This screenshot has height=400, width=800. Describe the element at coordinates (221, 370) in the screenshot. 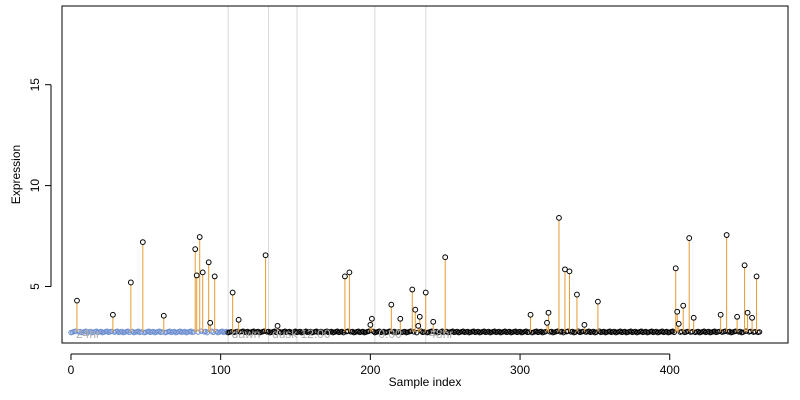

I see `x-tick-label: 100` at that location.